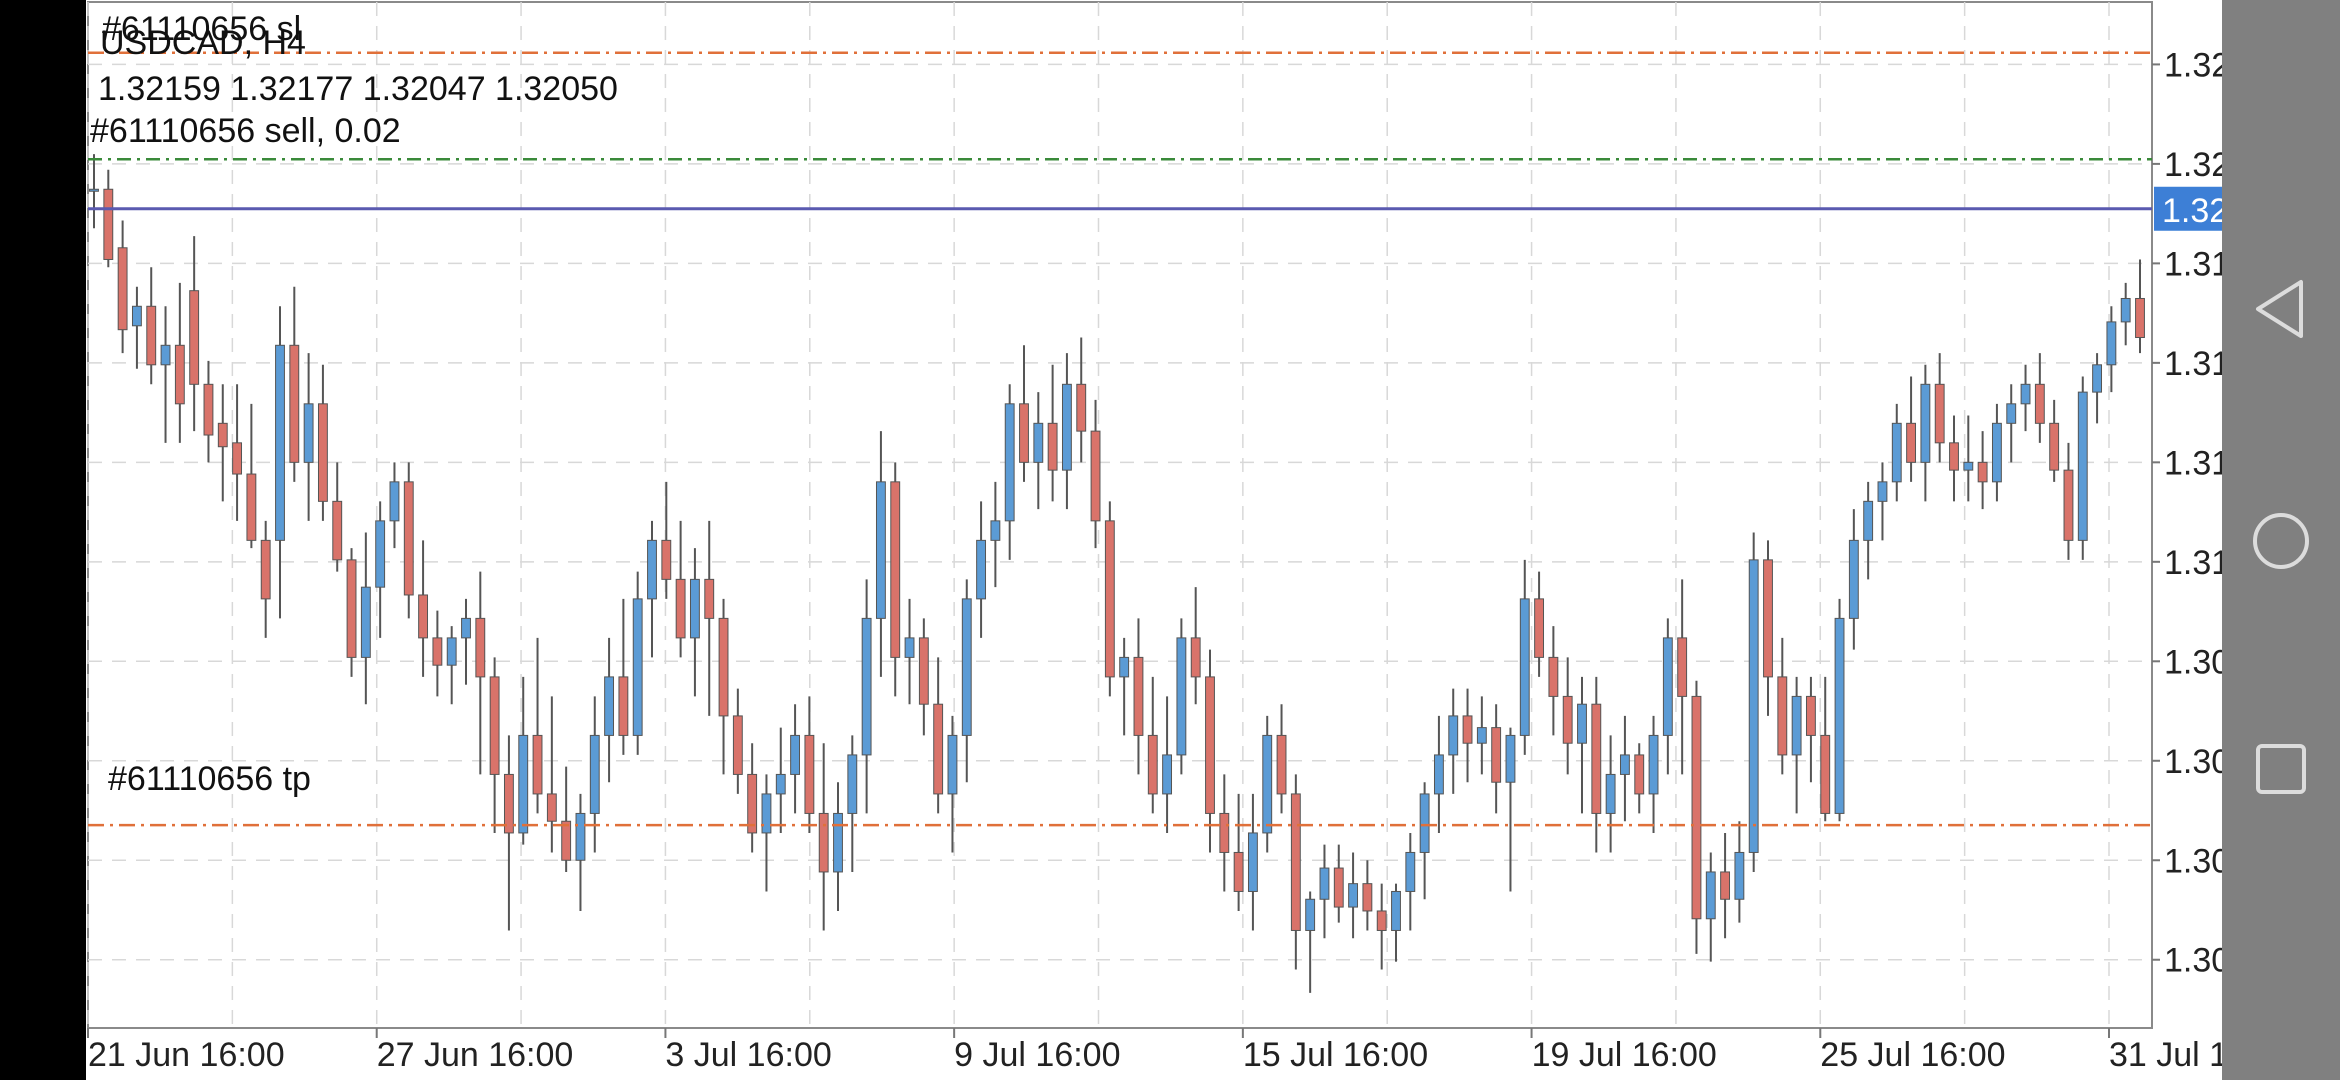 The image size is (2340, 1080). I want to click on order-label: #61110656 sell, 0.02, so click(245, 131).